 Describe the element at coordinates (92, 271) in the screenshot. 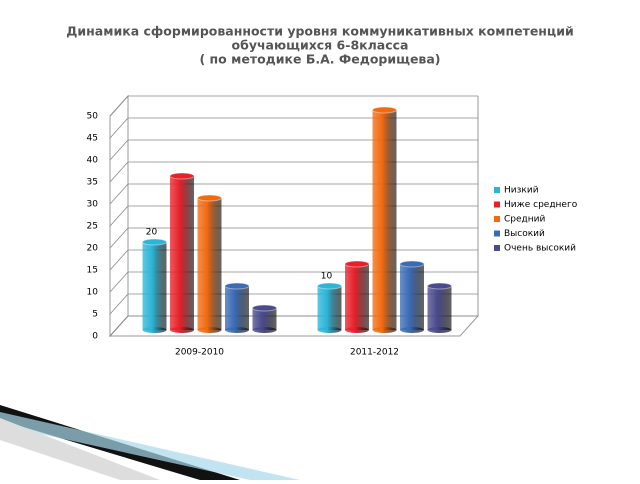

I see `y-tick-label: 15` at that location.